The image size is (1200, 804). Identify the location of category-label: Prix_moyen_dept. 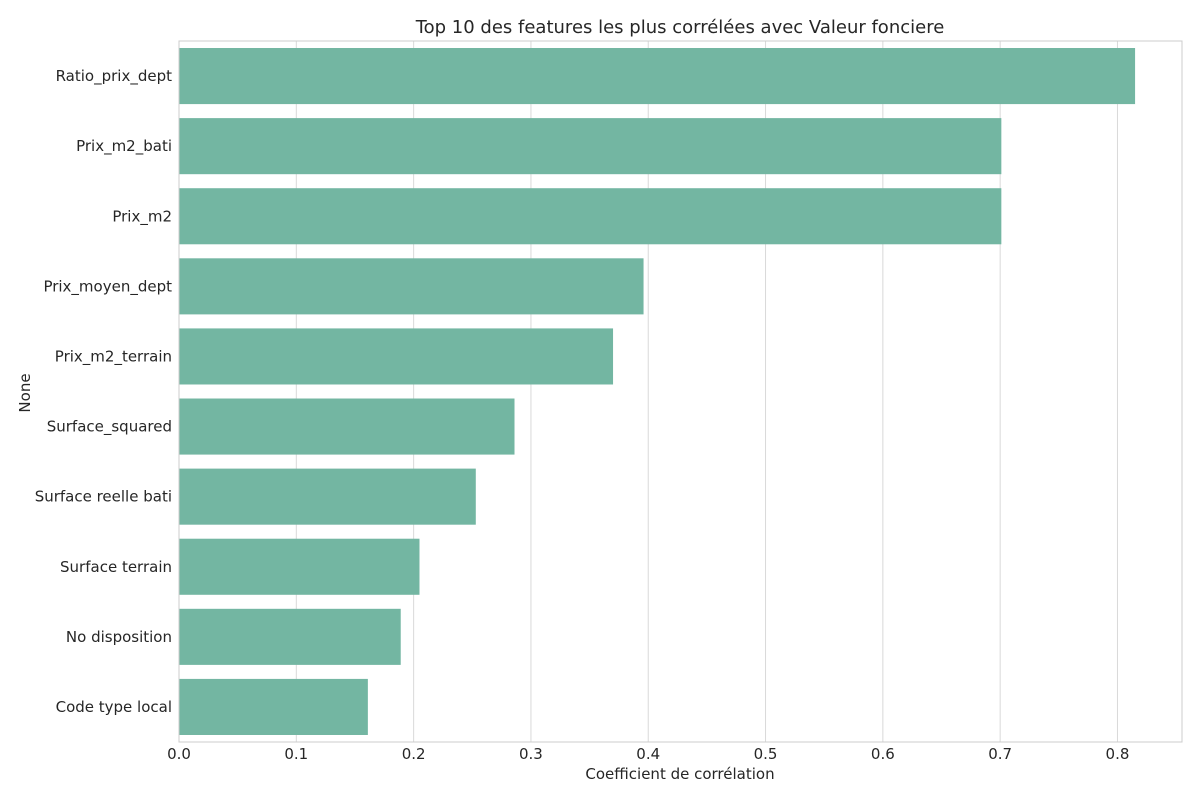
(107, 286).